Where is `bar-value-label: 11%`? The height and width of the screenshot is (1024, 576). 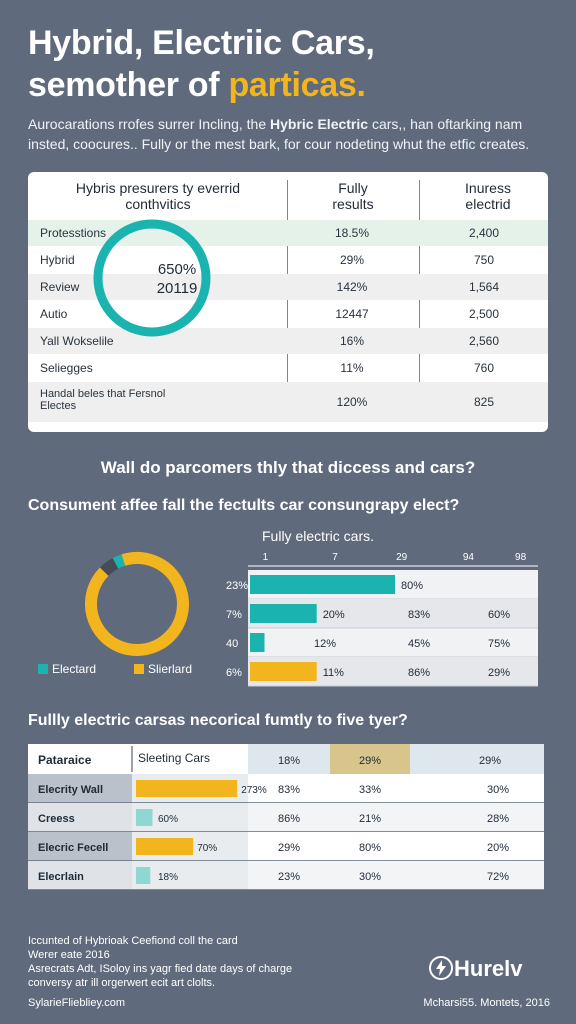 bar-value-label: 11% is located at coordinates (333, 673).